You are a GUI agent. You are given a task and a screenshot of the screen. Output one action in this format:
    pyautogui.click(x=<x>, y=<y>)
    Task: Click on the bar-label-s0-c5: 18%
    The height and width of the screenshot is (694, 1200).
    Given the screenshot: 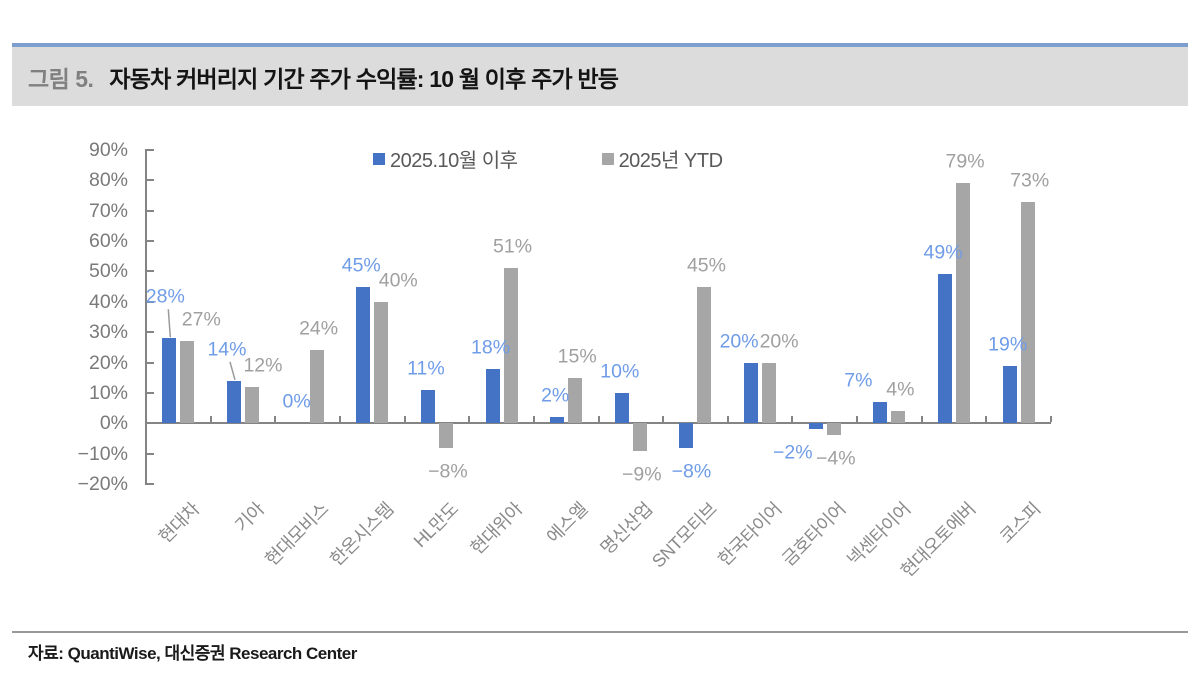 What is the action you would take?
    pyautogui.click(x=491, y=347)
    